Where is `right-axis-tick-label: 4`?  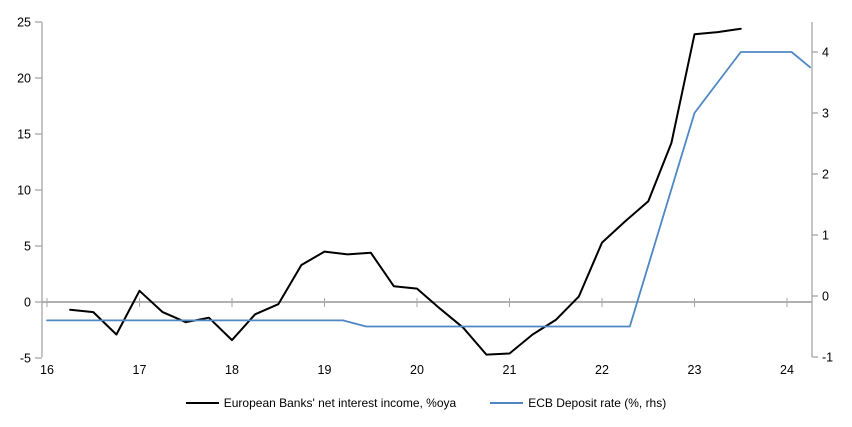
right-axis-tick-label: 4 is located at coordinates (825, 52).